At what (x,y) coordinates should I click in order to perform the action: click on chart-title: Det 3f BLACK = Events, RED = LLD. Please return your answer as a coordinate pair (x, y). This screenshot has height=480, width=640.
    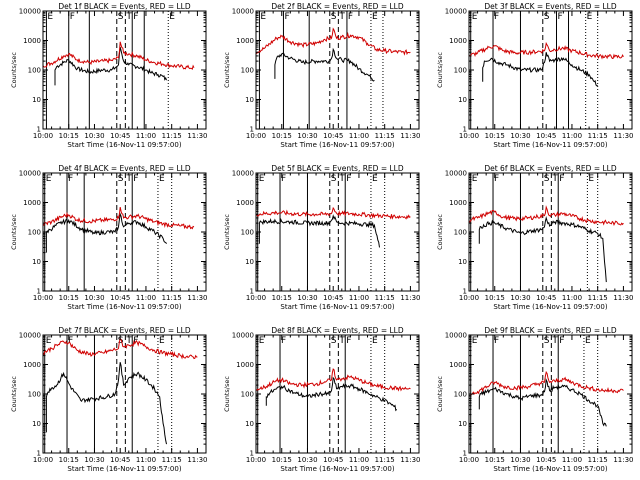
    Looking at the image, I should click on (550, 6).